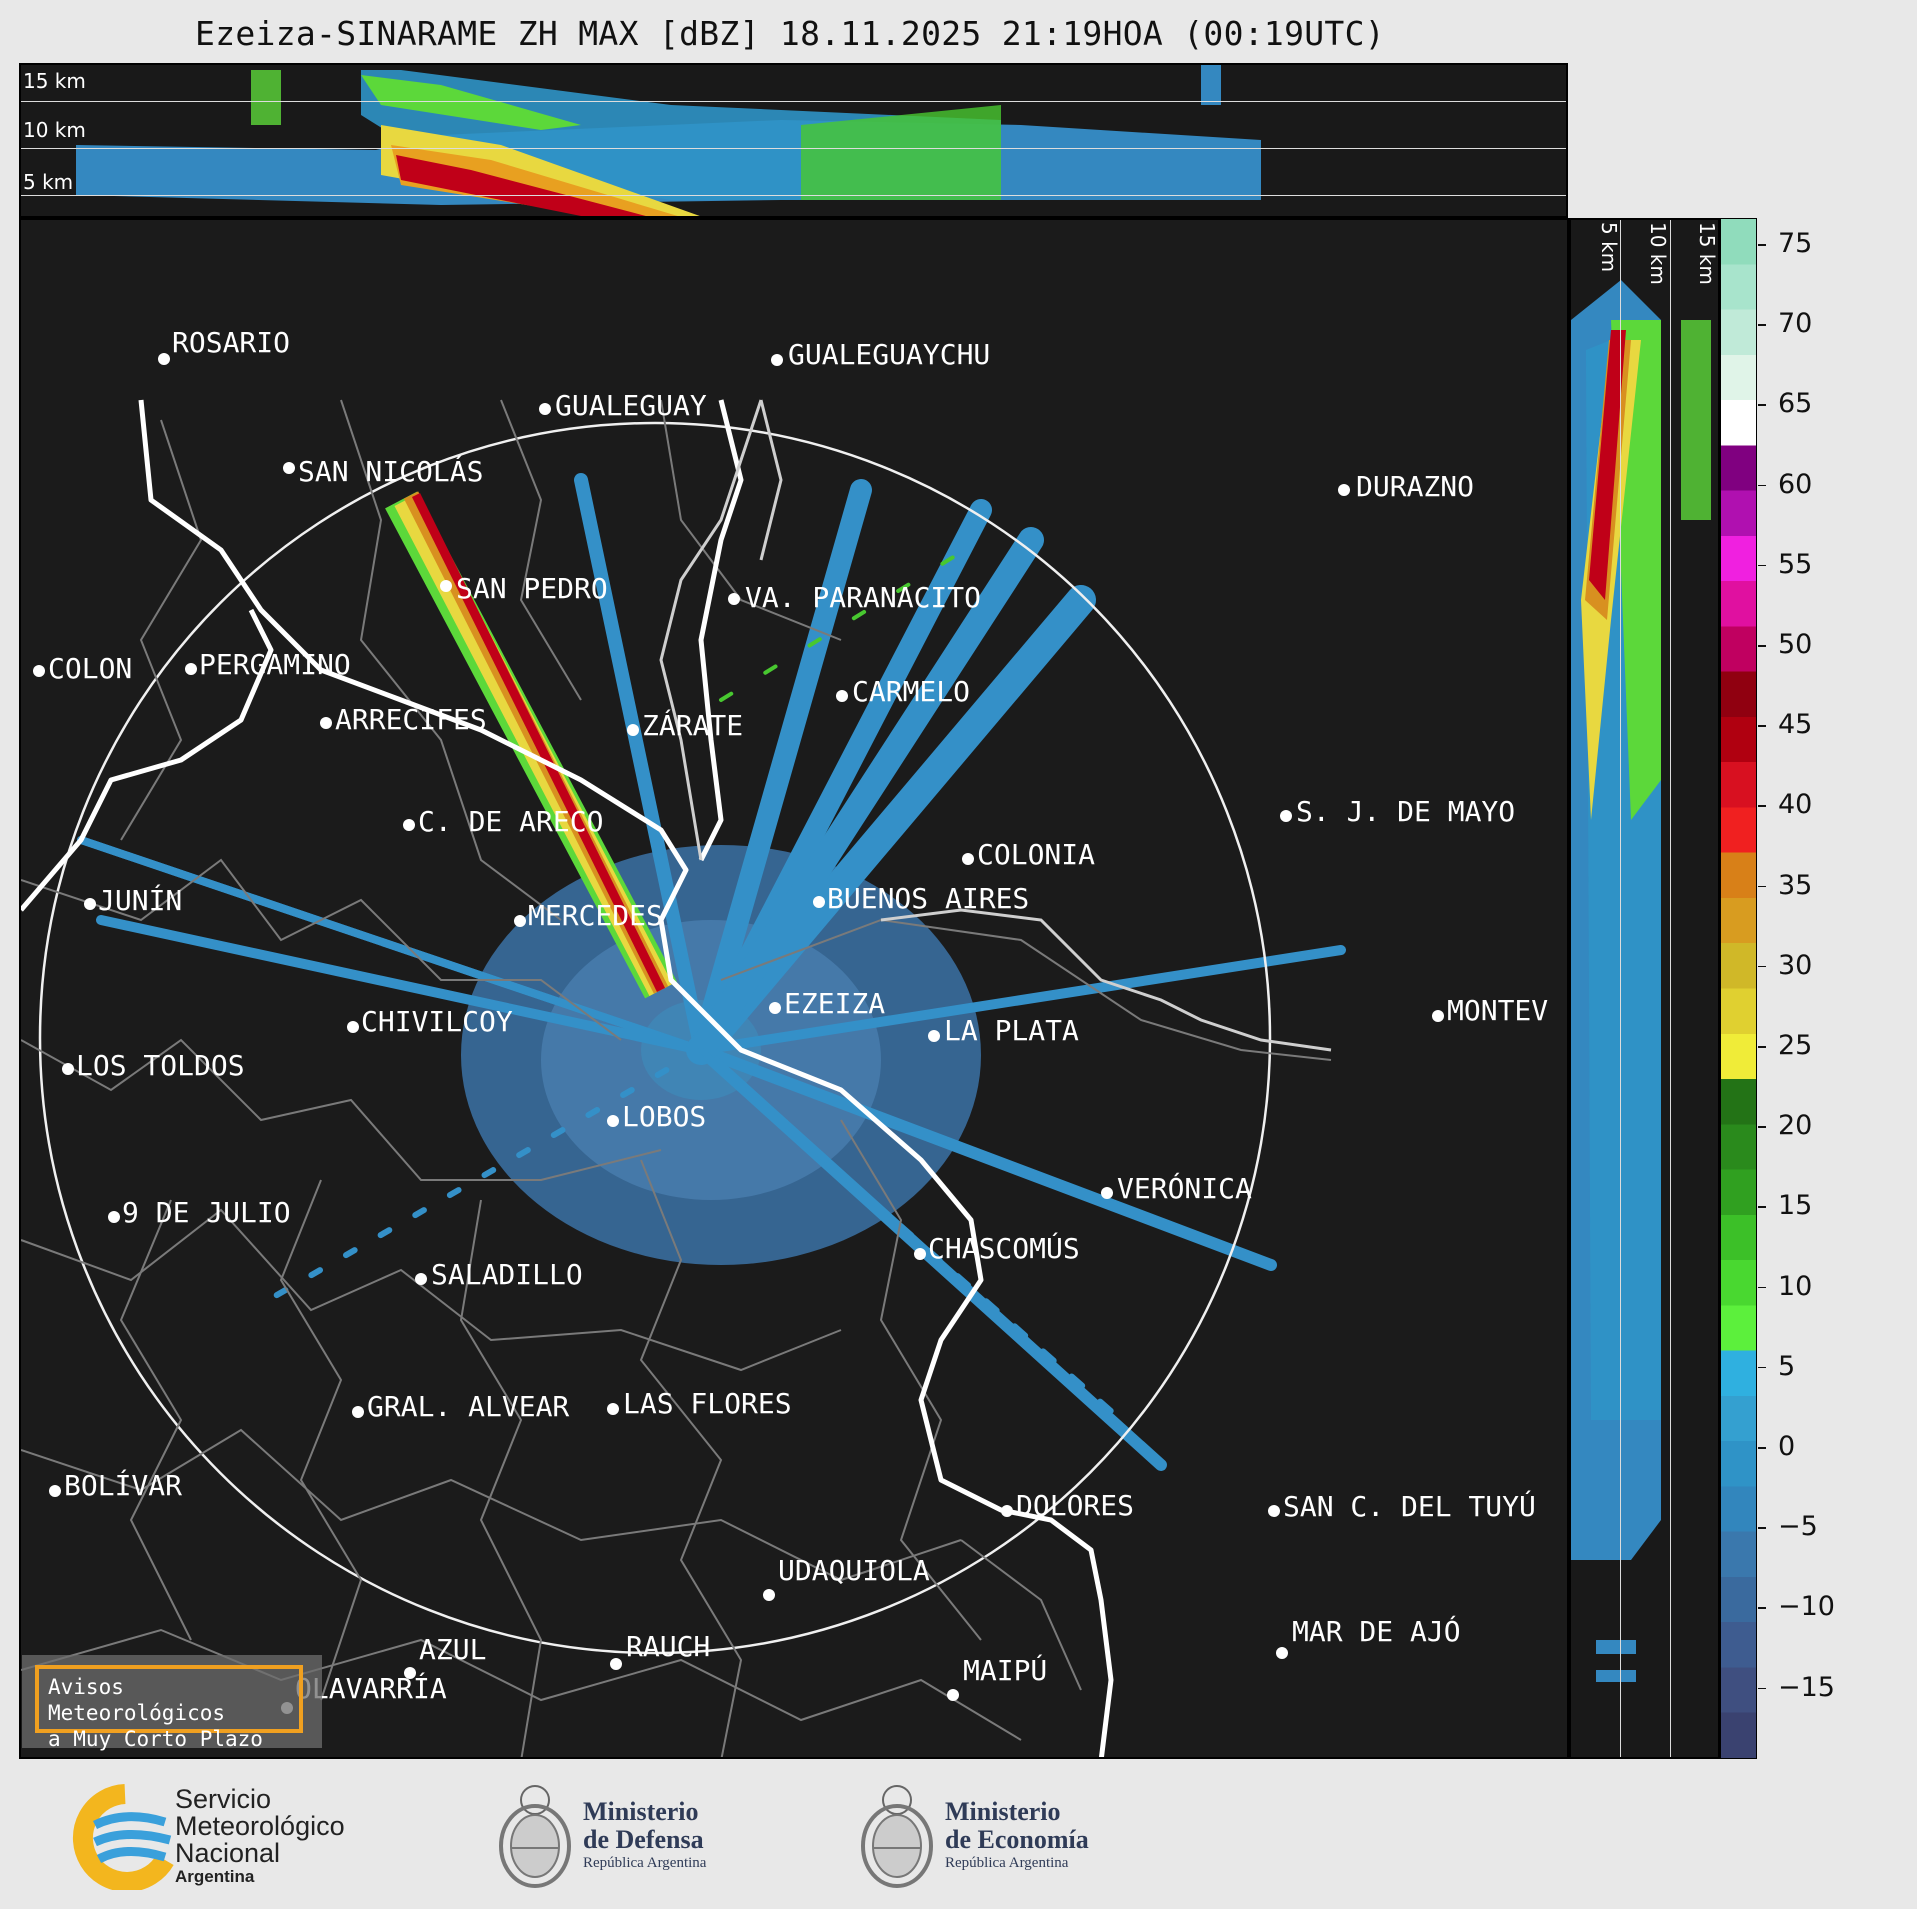 Image resolution: width=1917 pixels, height=1909 pixels. What do you see at coordinates (275, 664) in the screenshot?
I see `city-label-pergamino: PERGAMINO` at bounding box center [275, 664].